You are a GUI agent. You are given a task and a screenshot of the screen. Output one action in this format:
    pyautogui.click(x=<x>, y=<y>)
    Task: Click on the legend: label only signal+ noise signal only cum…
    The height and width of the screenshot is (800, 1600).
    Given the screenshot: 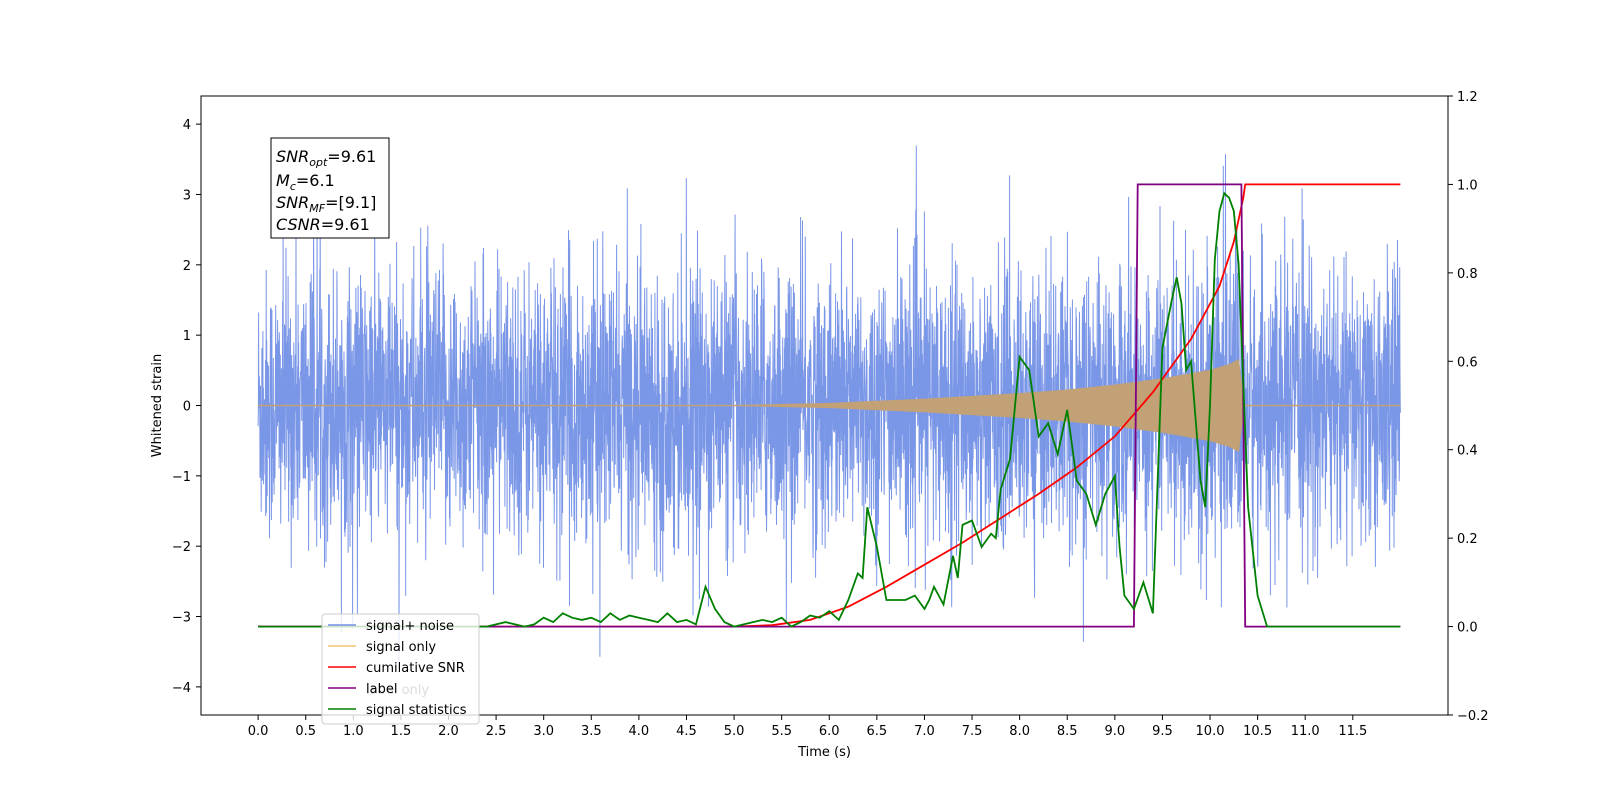 What is the action you would take?
    pyautogui.click(x=400, y=669)
    